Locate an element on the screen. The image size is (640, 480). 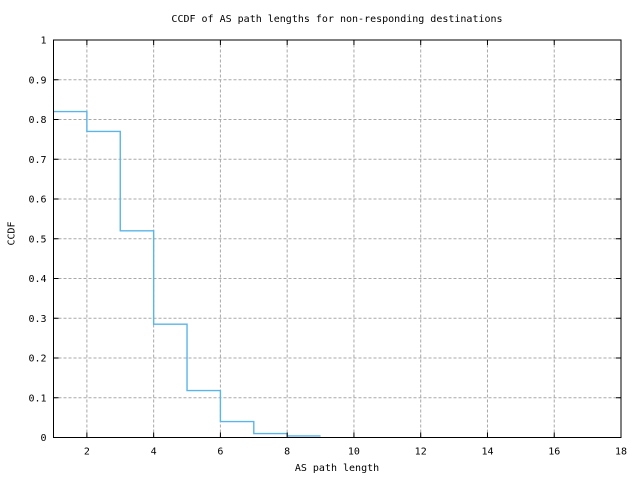
x-tick-label: 6 is located at coordinates (220, 452).